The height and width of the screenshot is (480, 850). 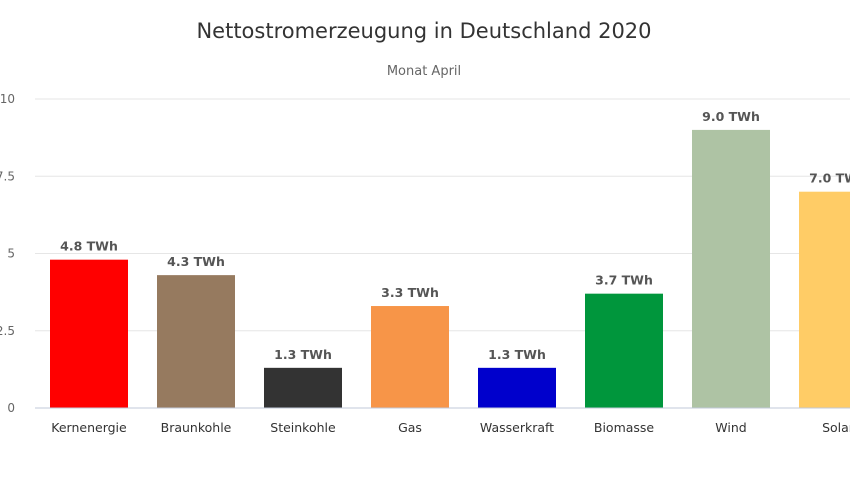 What do you see at coordinates (11, 408) in the screenshot?
I see `y-tick-label: 0` at bounding box center [11, 408].